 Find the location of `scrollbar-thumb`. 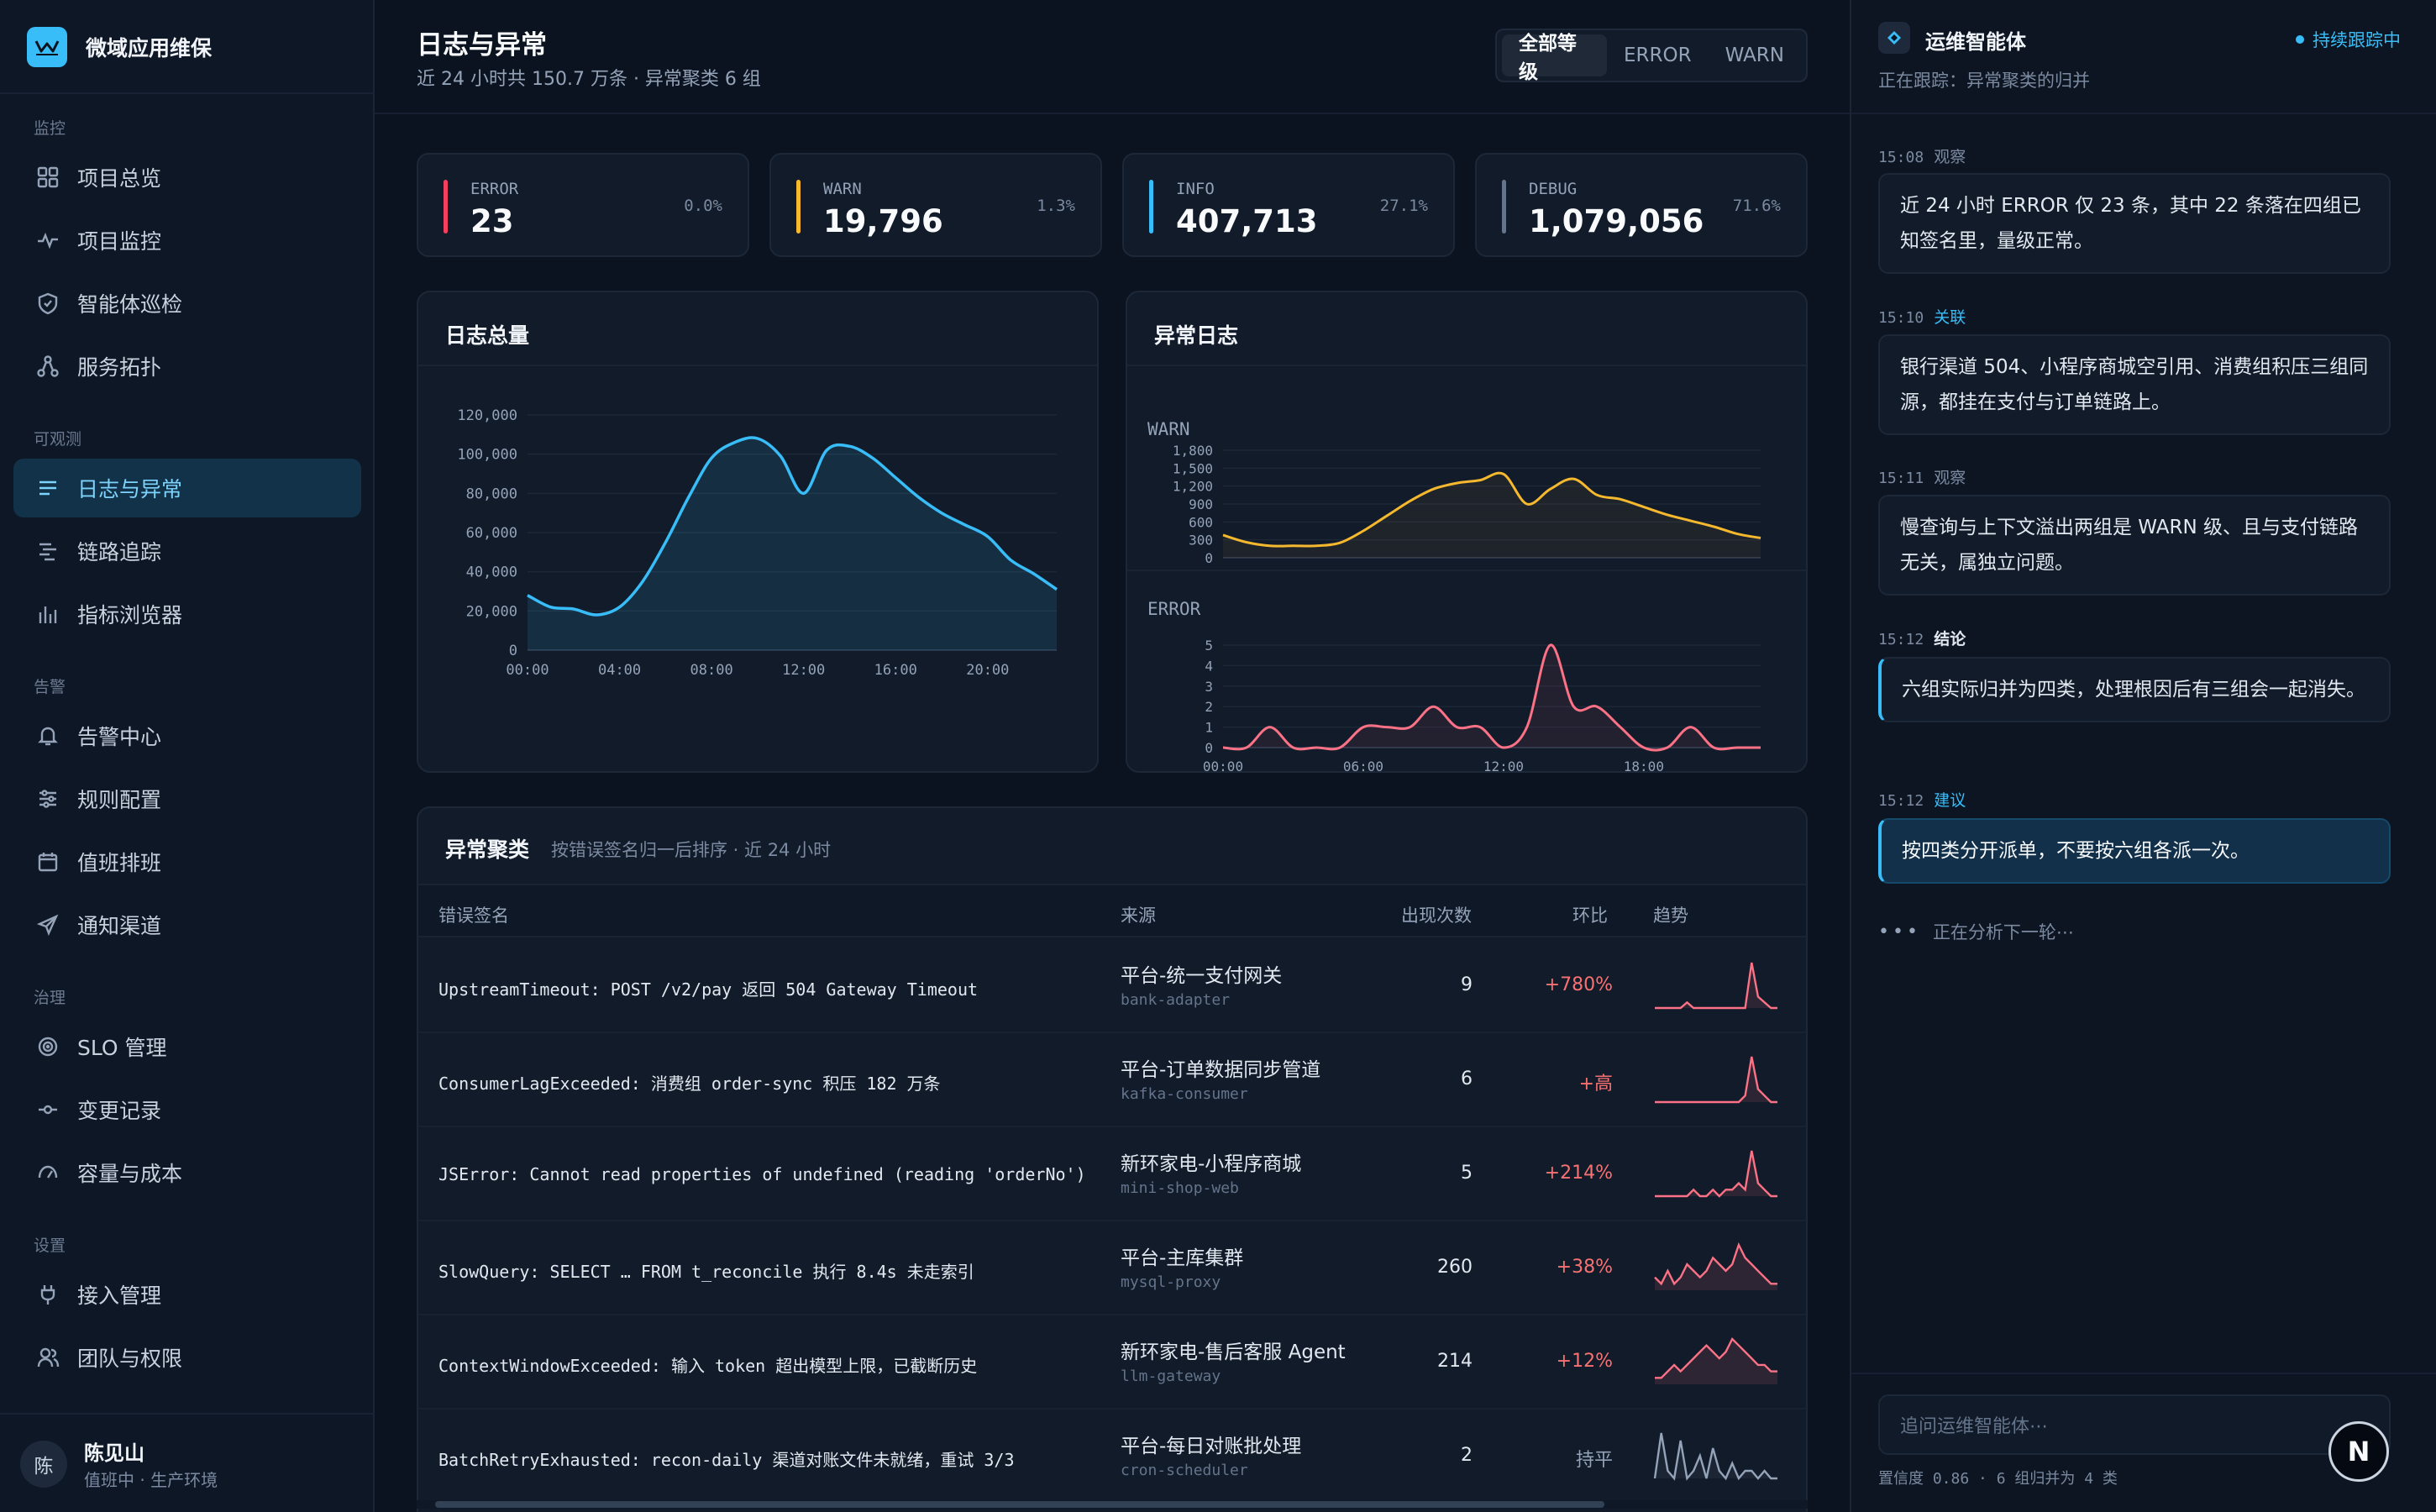

scrollbar-thumb is located at coordinates (1019, 1504).